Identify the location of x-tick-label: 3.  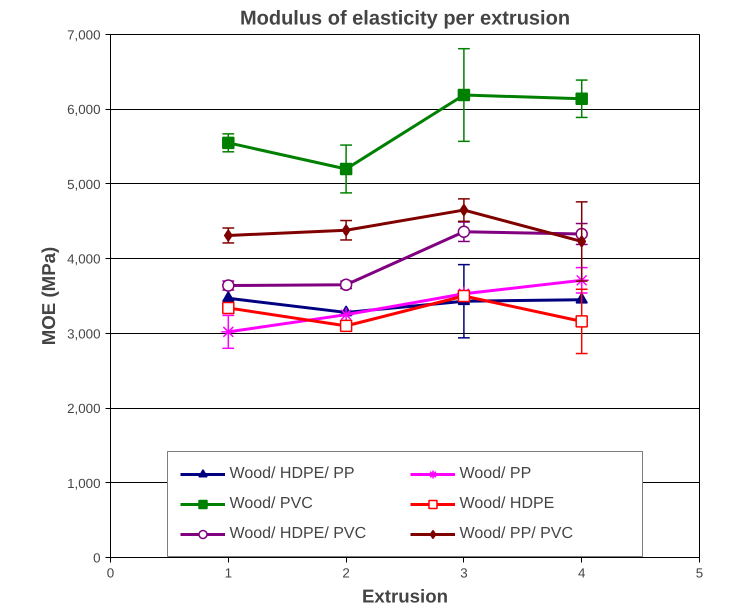
(464, 573).